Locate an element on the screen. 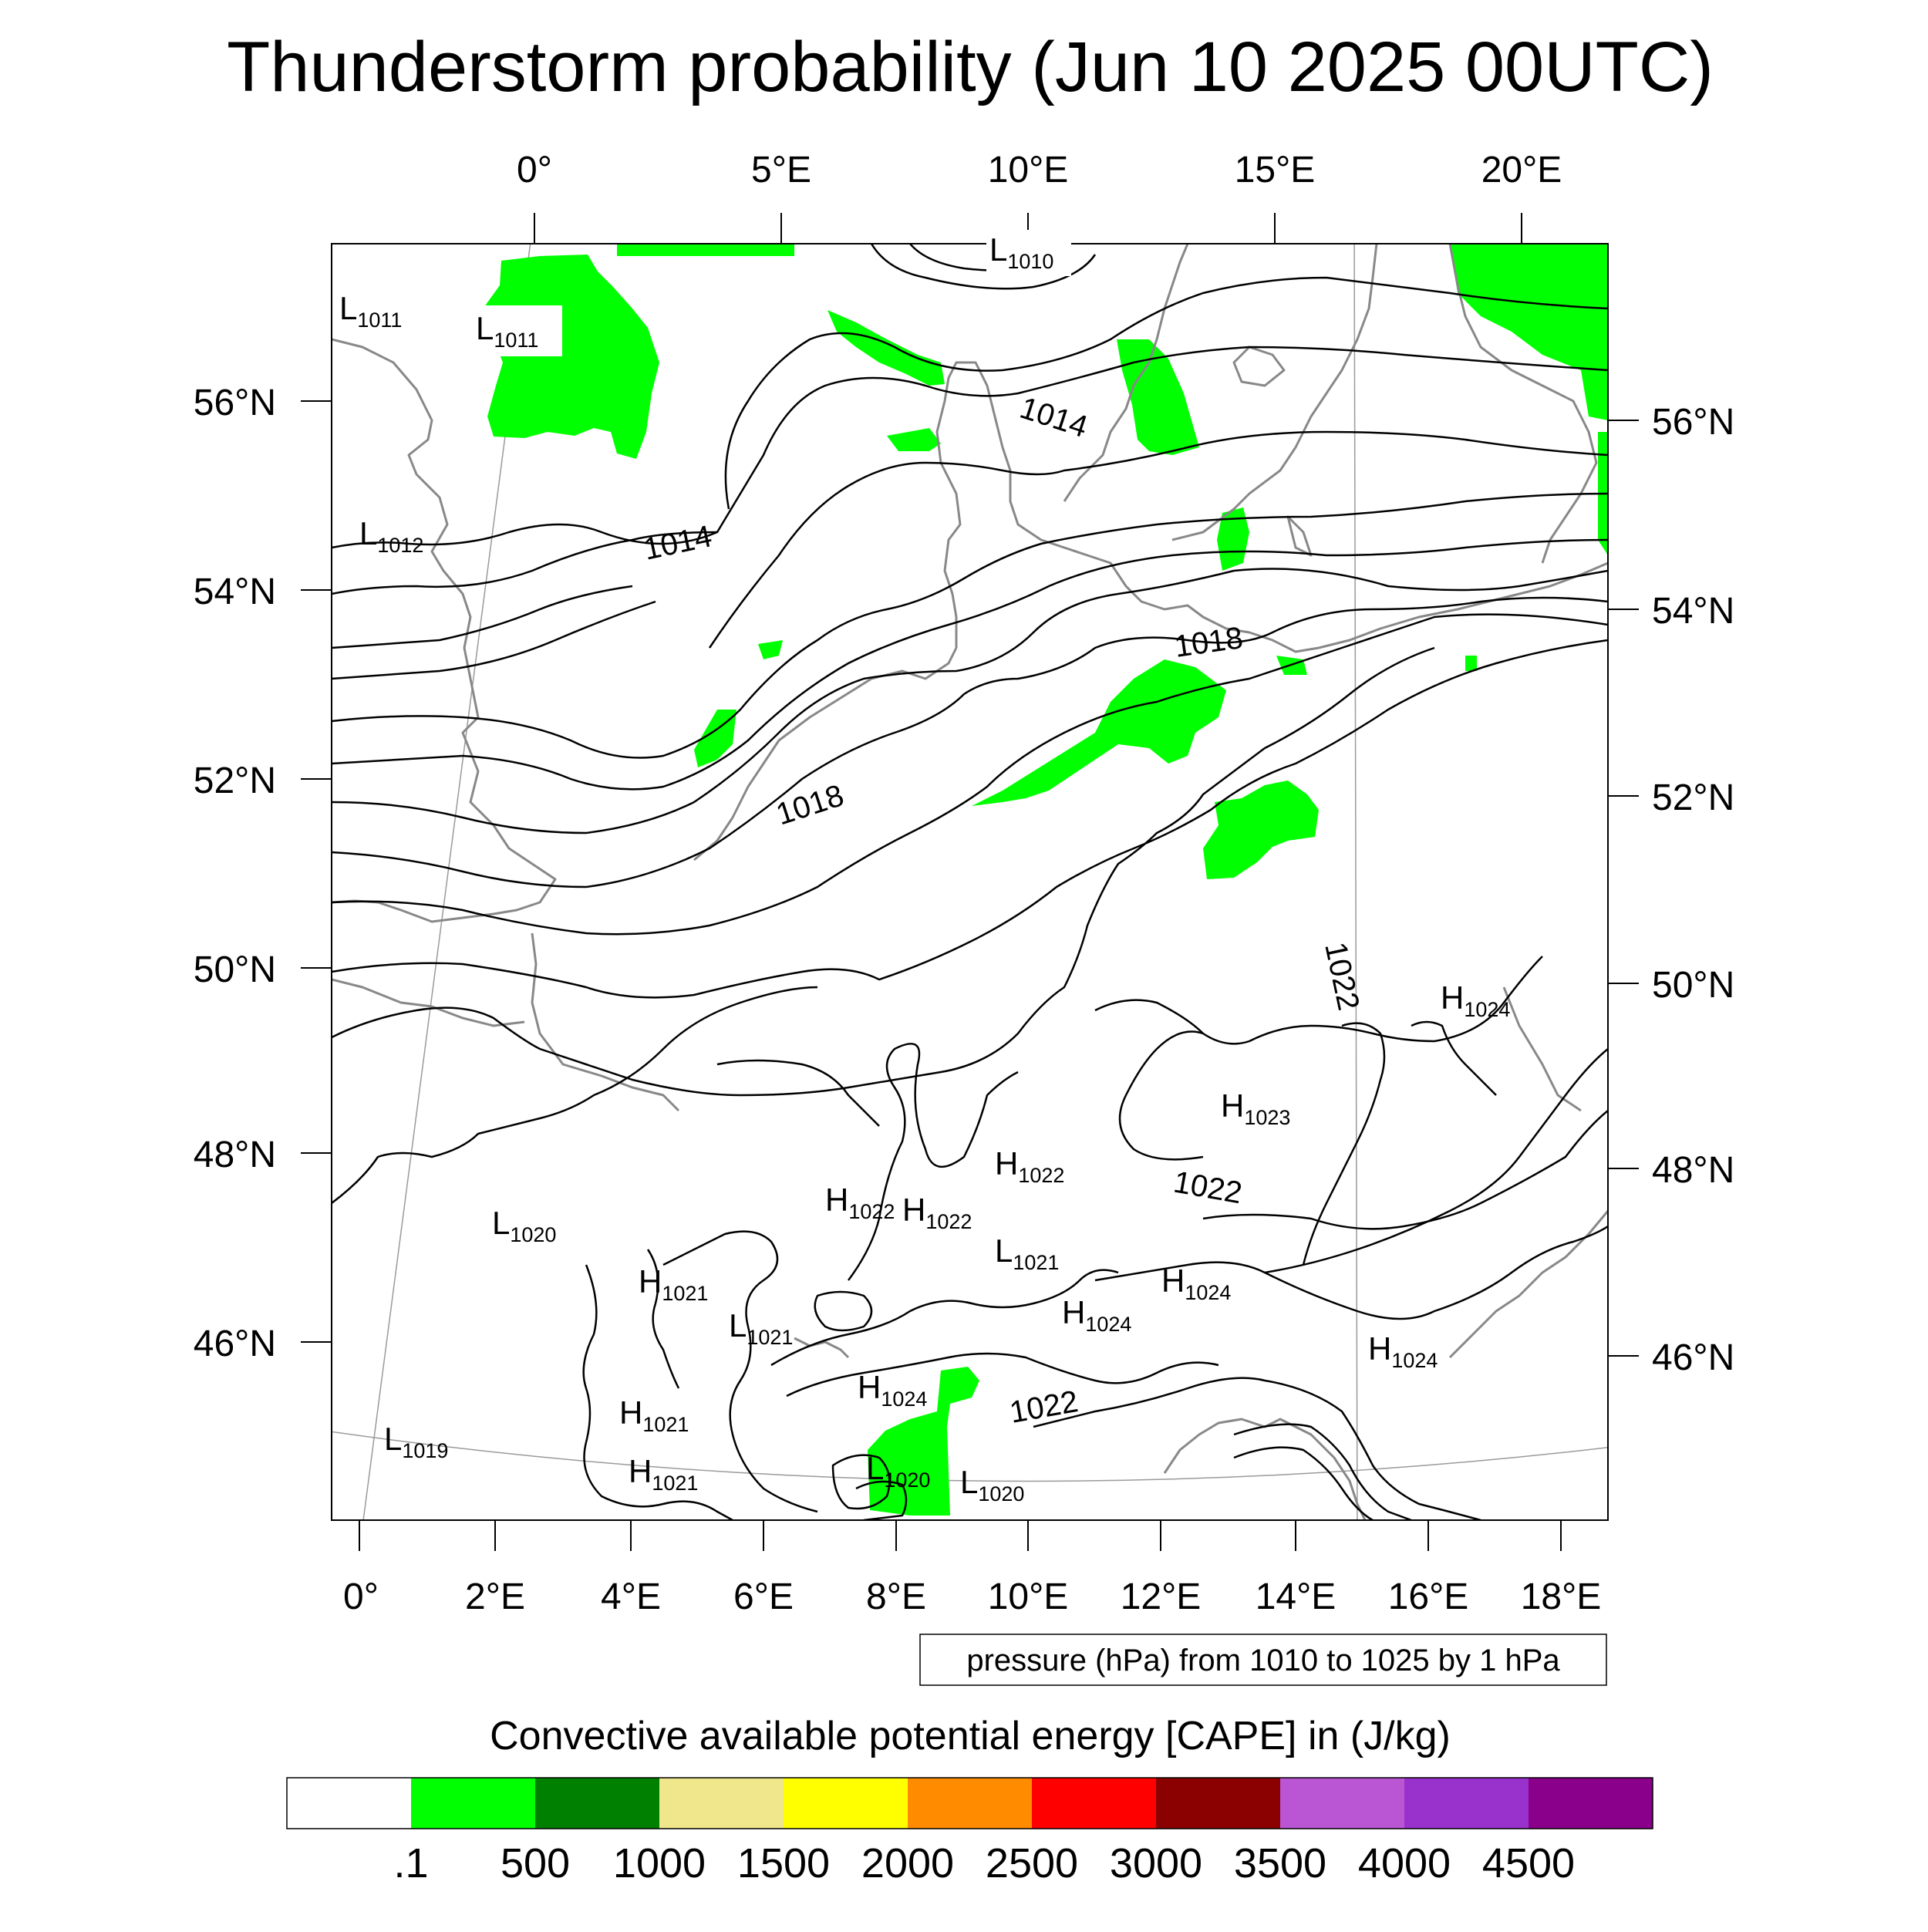  right-lat-label: 50°N is located at coordinates (1693, 985).